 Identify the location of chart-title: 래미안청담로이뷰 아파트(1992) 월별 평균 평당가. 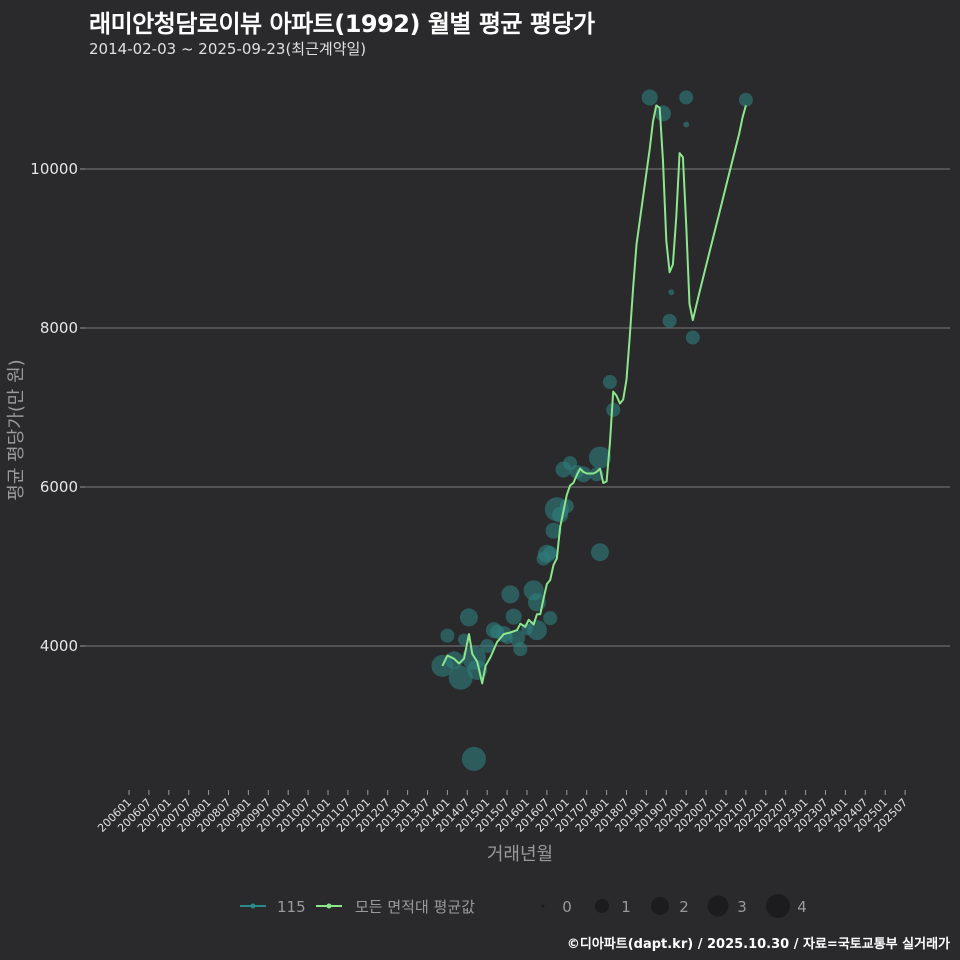
(342, 24).